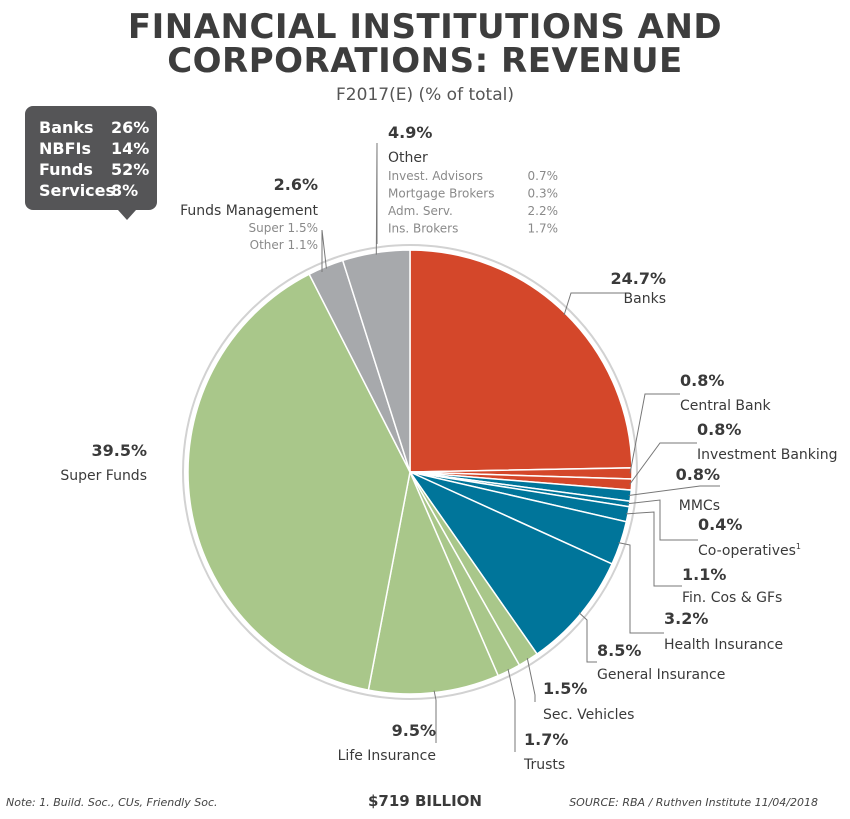 This screenshot has height=819, width=850. I want to click on slice-percent-label: 2.6%, so click(296, 184).